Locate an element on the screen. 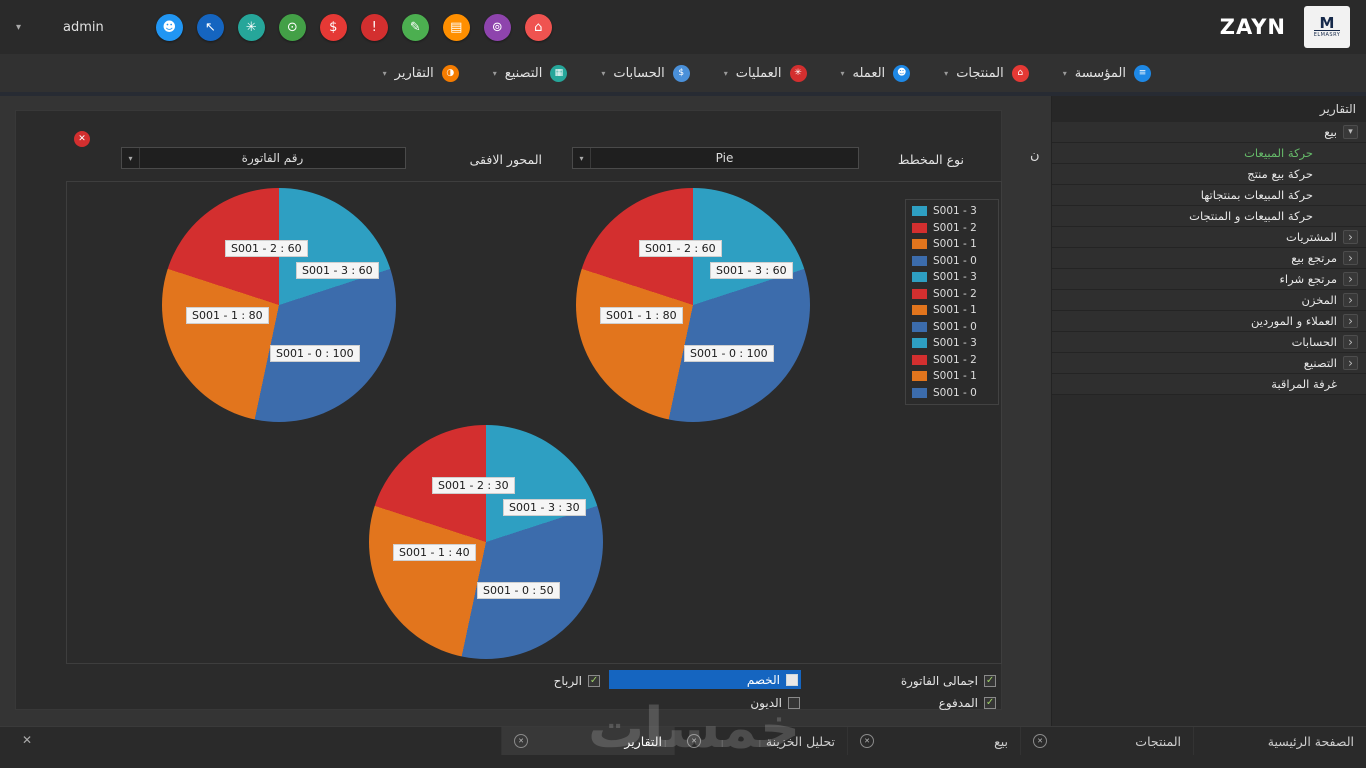 This screenshot has width=1366, height=768. sidebar-item-manufacturing: التصنيع is located at coordinates (1209, 363).